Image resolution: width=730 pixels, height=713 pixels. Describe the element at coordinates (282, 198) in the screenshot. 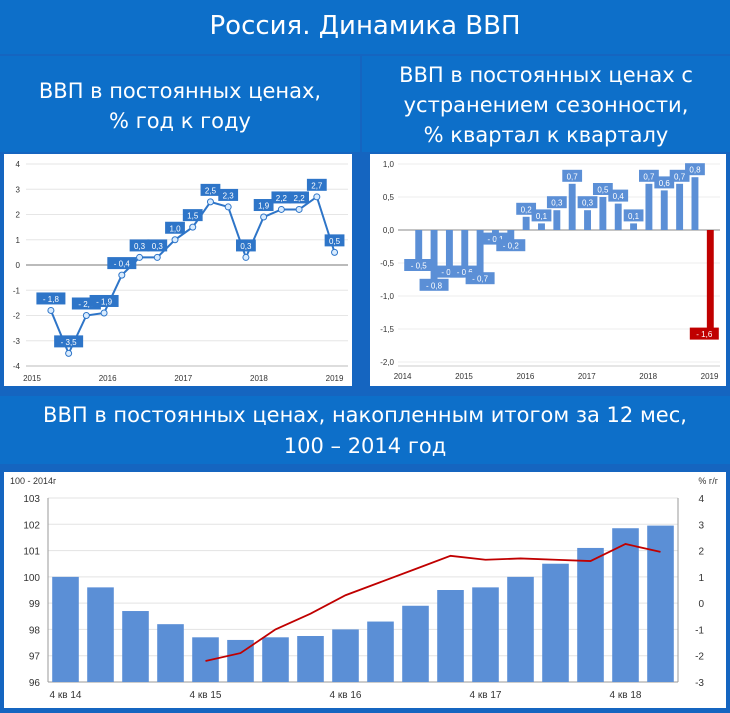

I see `data-label: 2,2` at that location.